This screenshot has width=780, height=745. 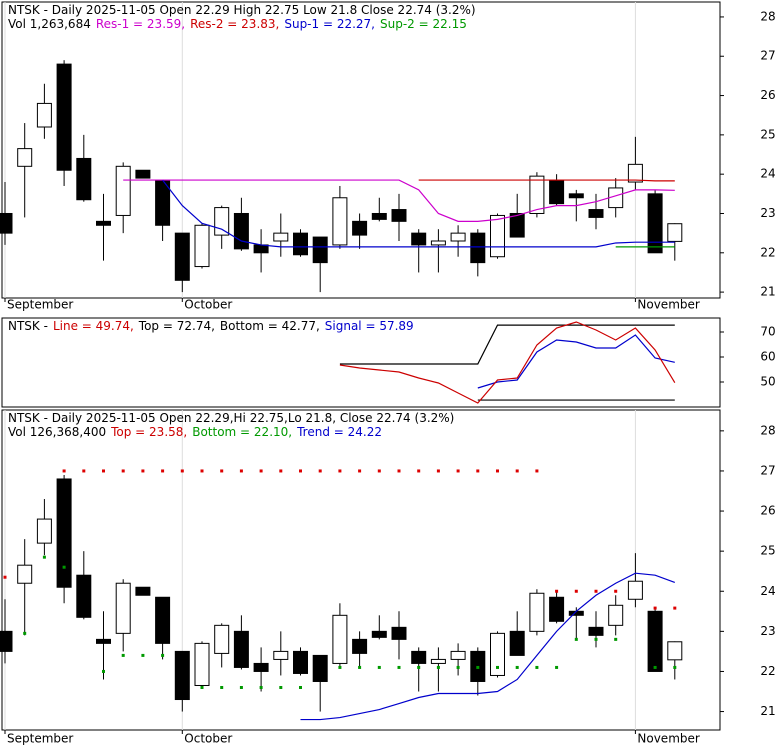 I want to click on y-tick-label: 28, so click(x=767, y=16).